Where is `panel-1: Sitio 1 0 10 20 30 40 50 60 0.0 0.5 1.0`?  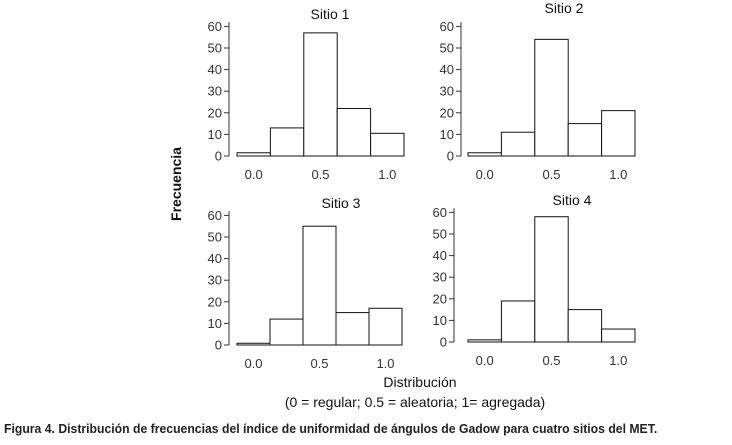
panel-1: Sitio 1 0 10 20 30 40 50 60 0.0 0.5 1.0 is located at coordinates (306, 94).